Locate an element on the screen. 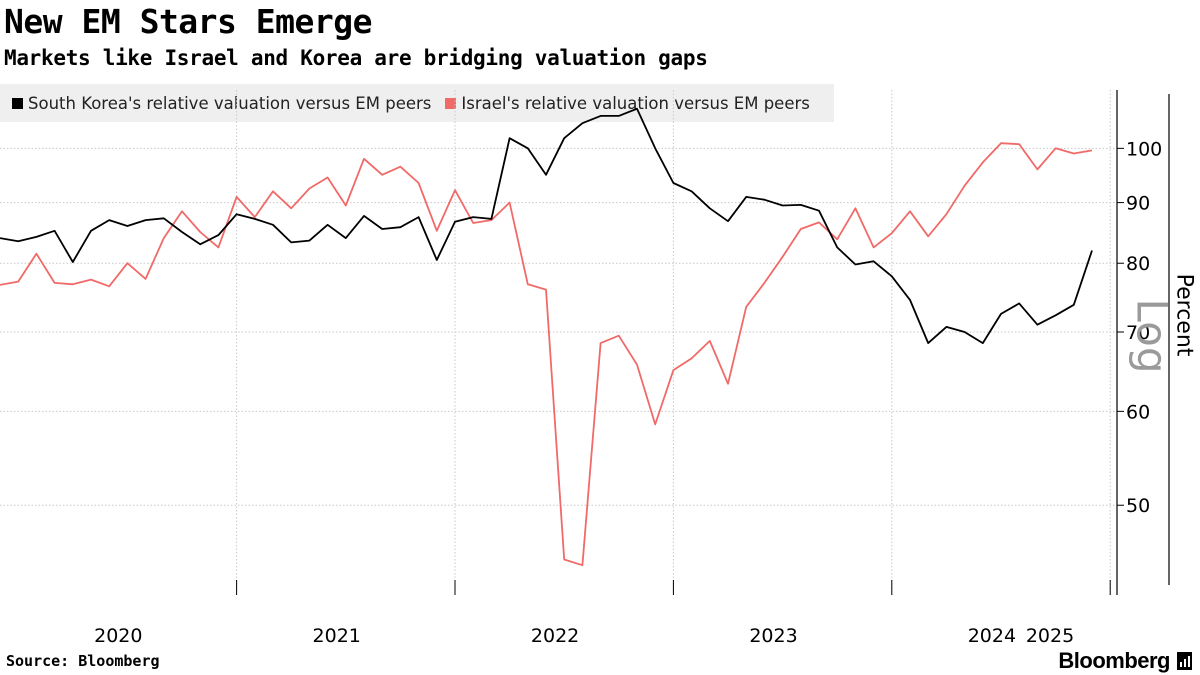  source-note: Source: Bloomberg is located at coordinates (83, 661).